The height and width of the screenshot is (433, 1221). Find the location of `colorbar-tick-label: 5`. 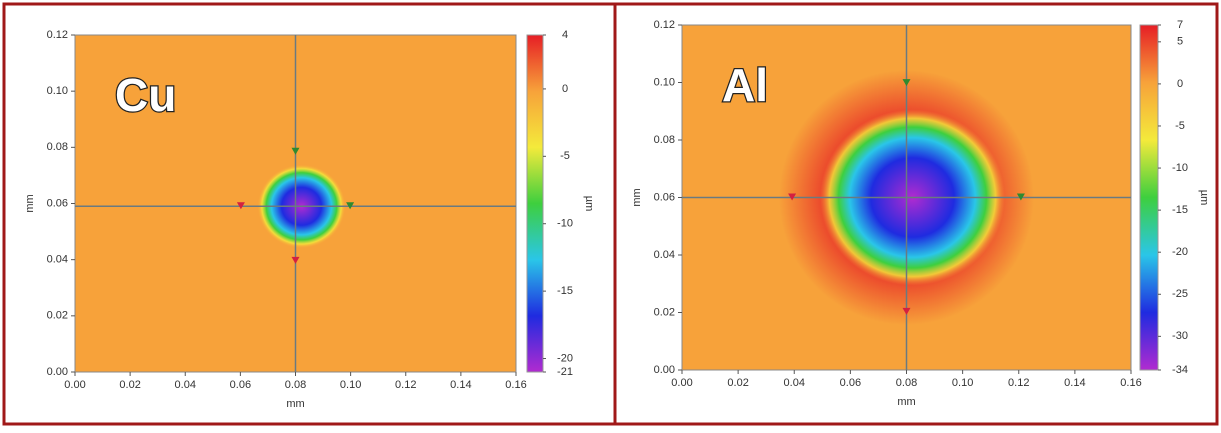

colorbar-tick-label: 5 is located at coordinates (1180, 42).